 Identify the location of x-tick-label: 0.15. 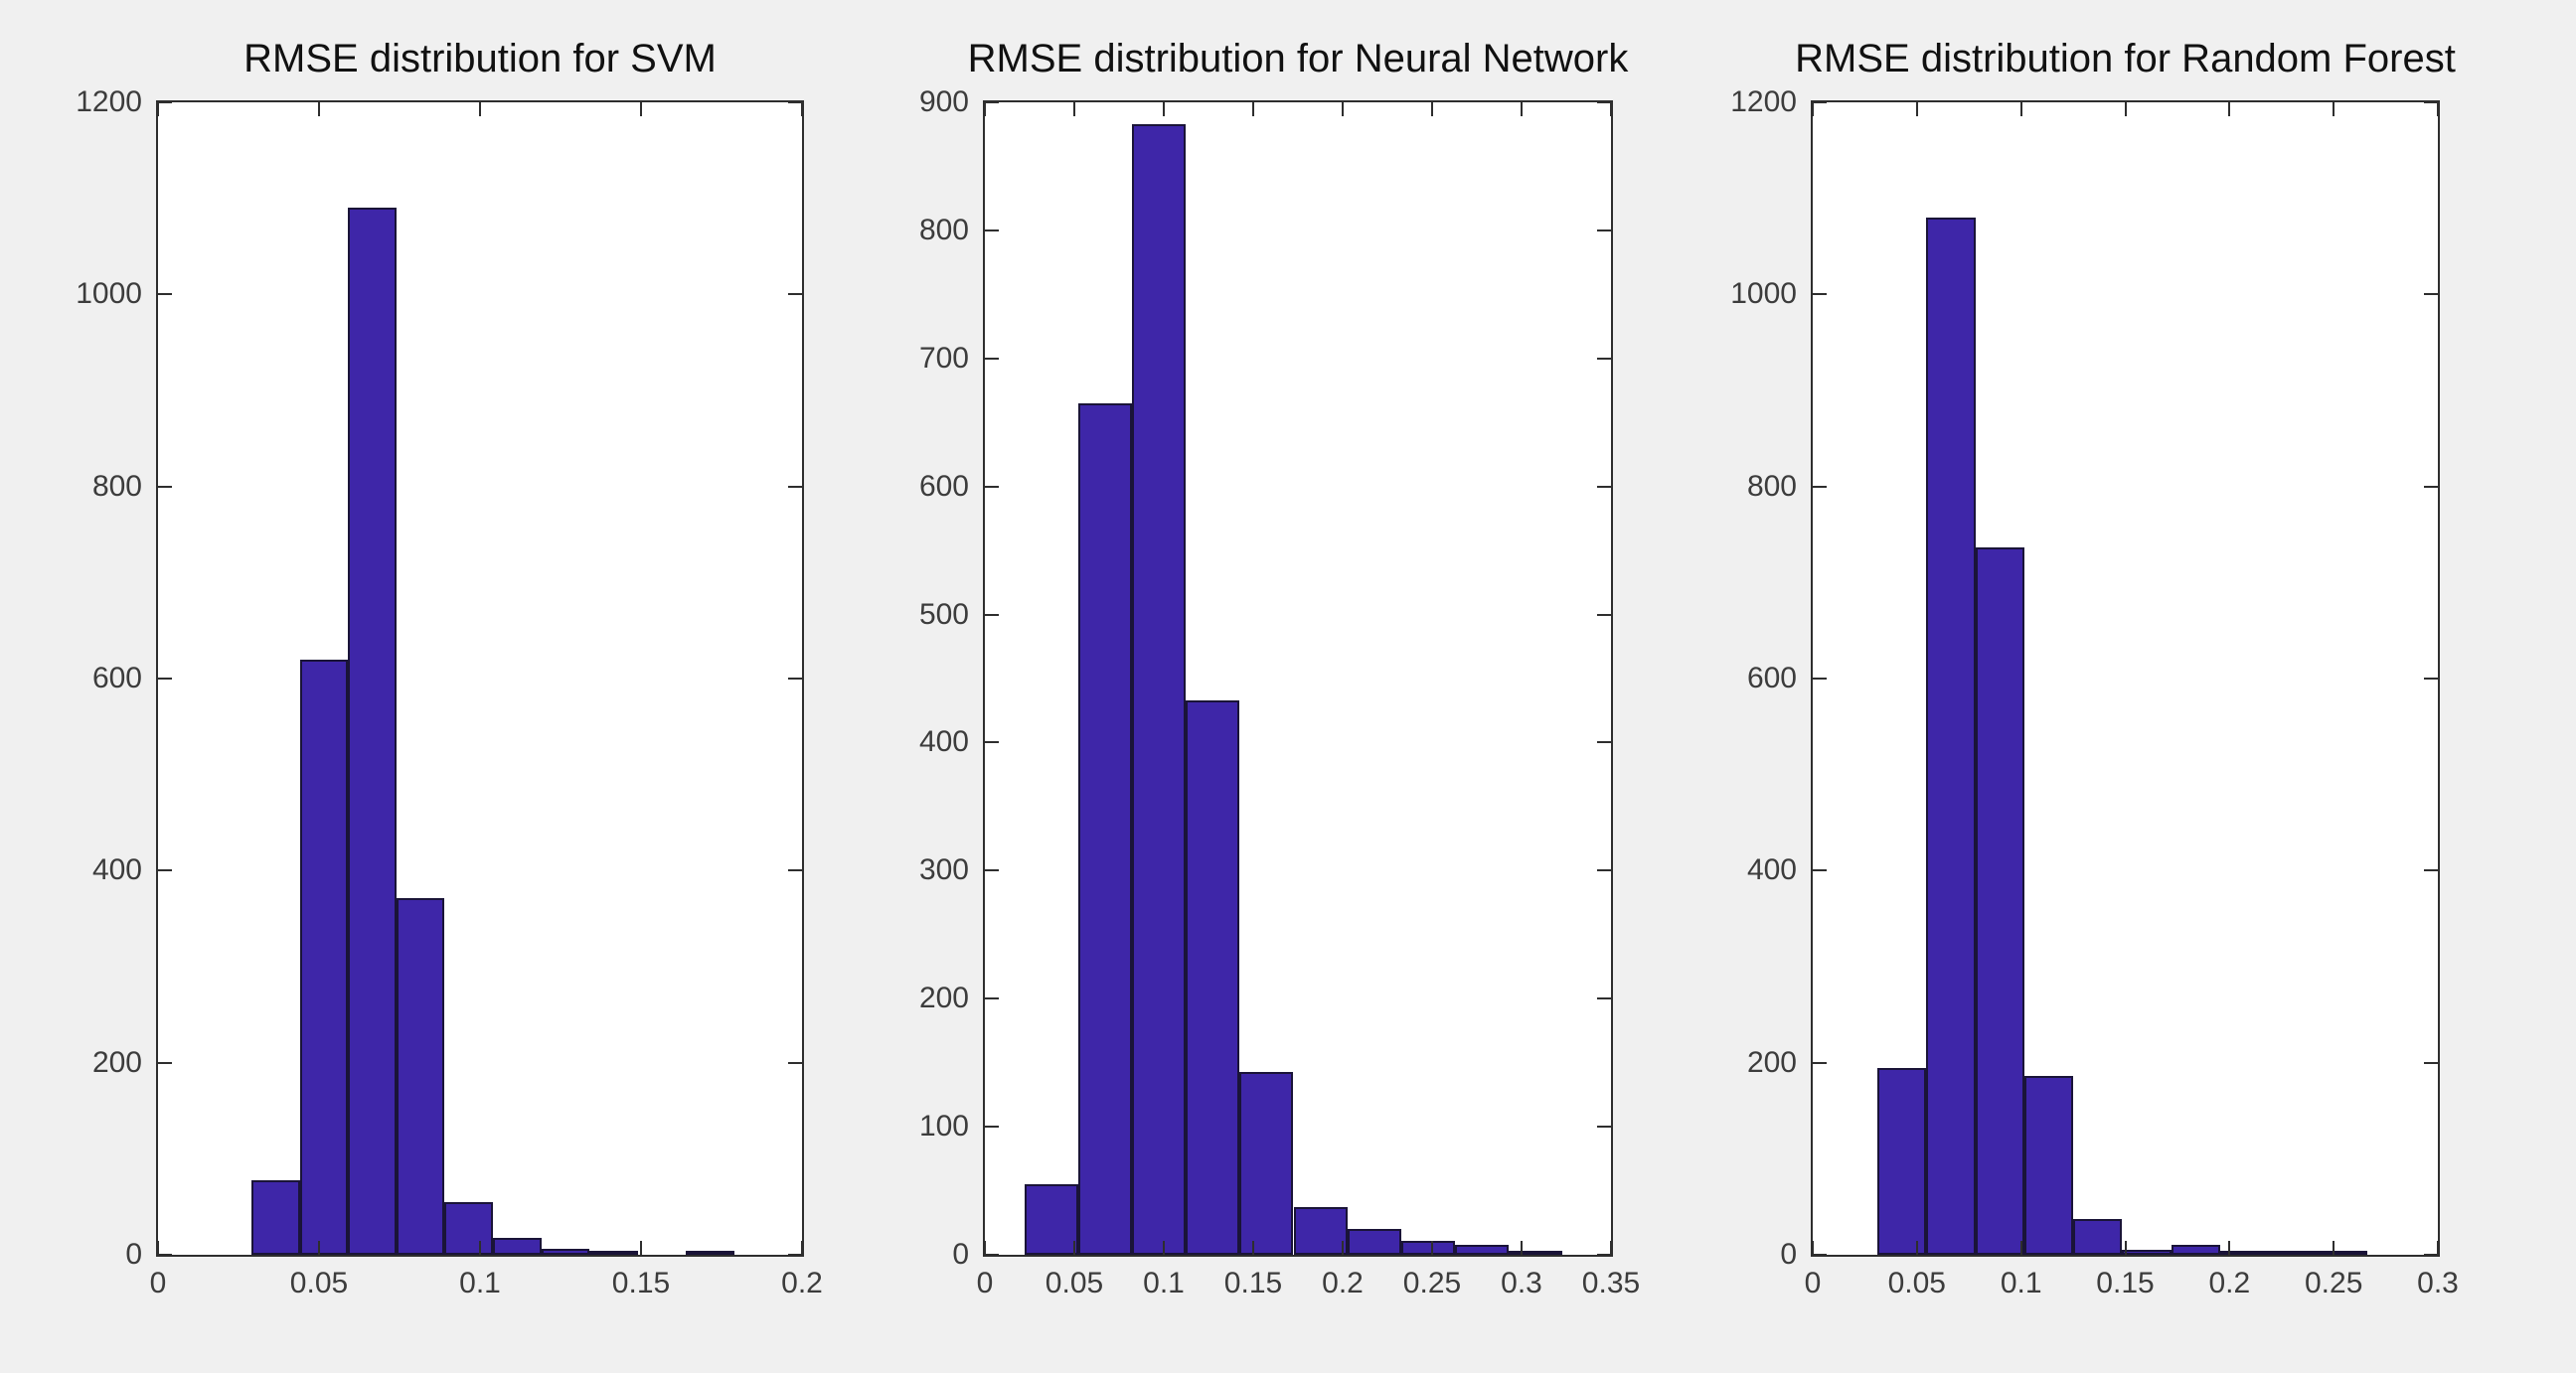
(641, 1283).